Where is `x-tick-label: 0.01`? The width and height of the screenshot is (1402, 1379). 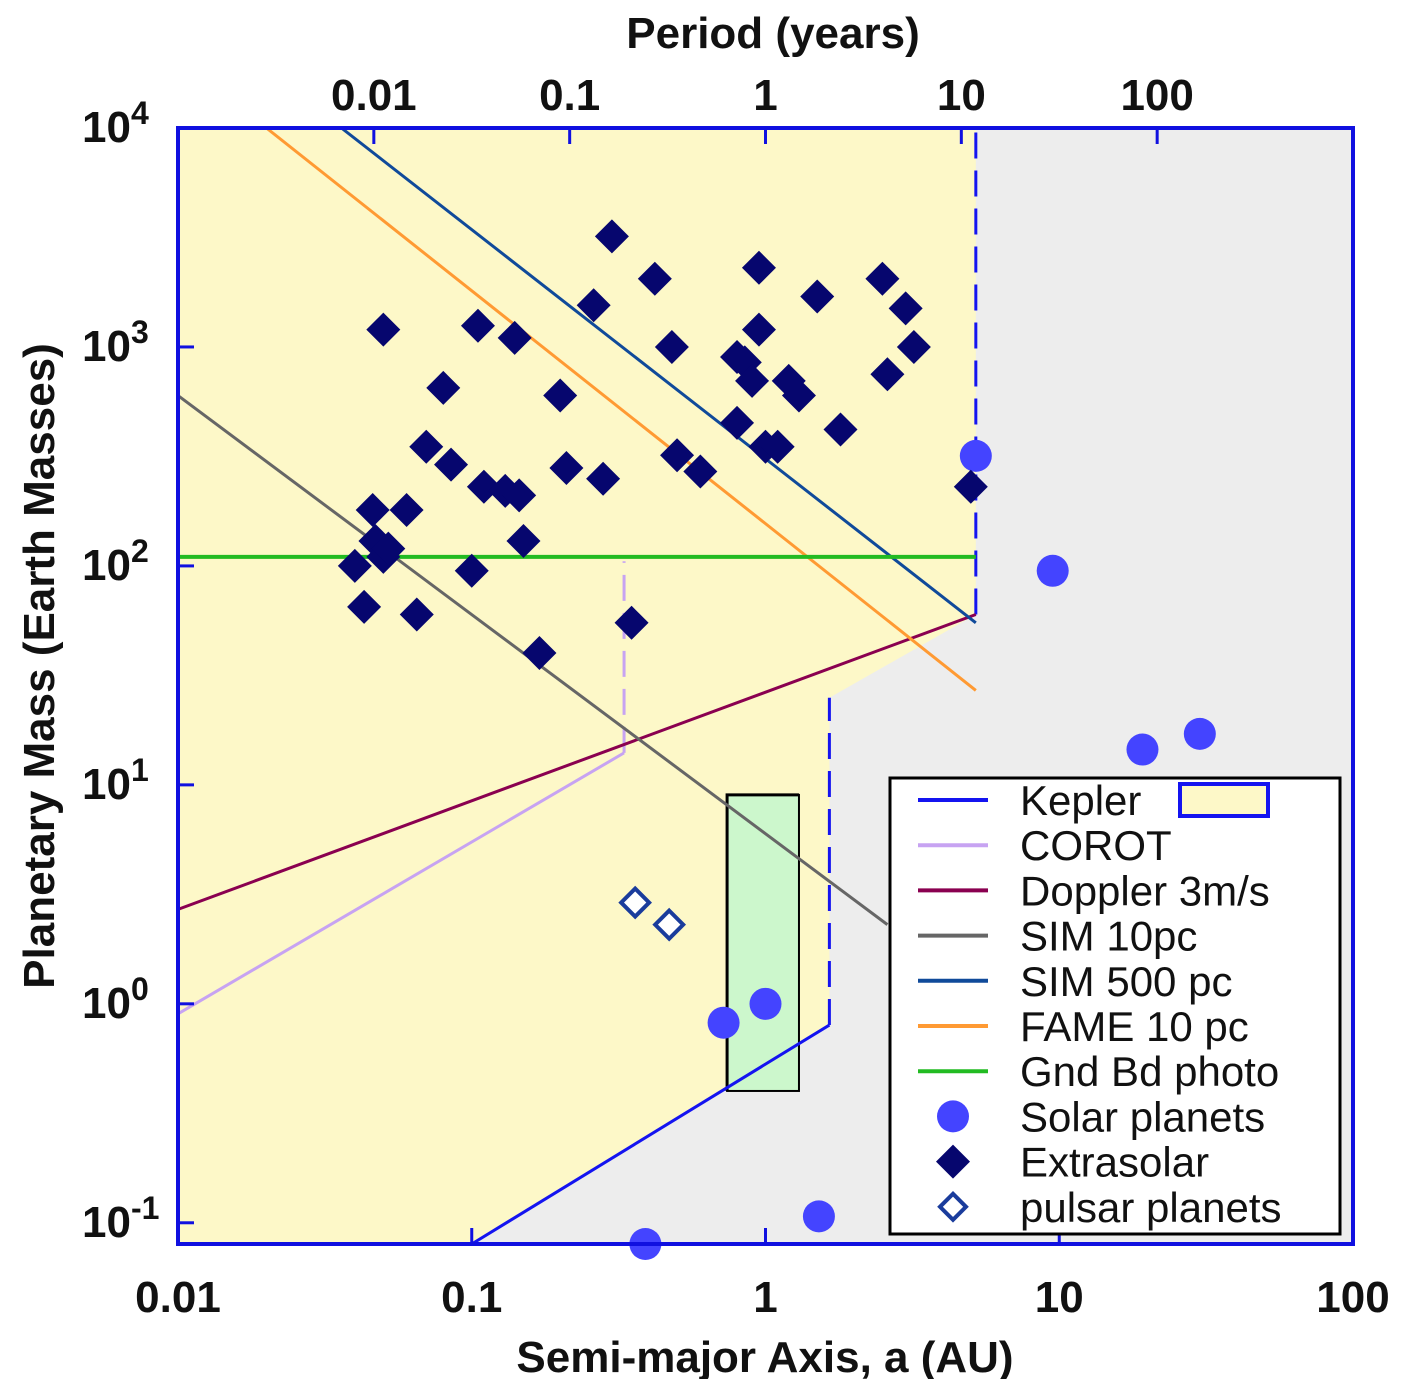
x-tick-label: 0.01 is located at coordinates (178, 1297).